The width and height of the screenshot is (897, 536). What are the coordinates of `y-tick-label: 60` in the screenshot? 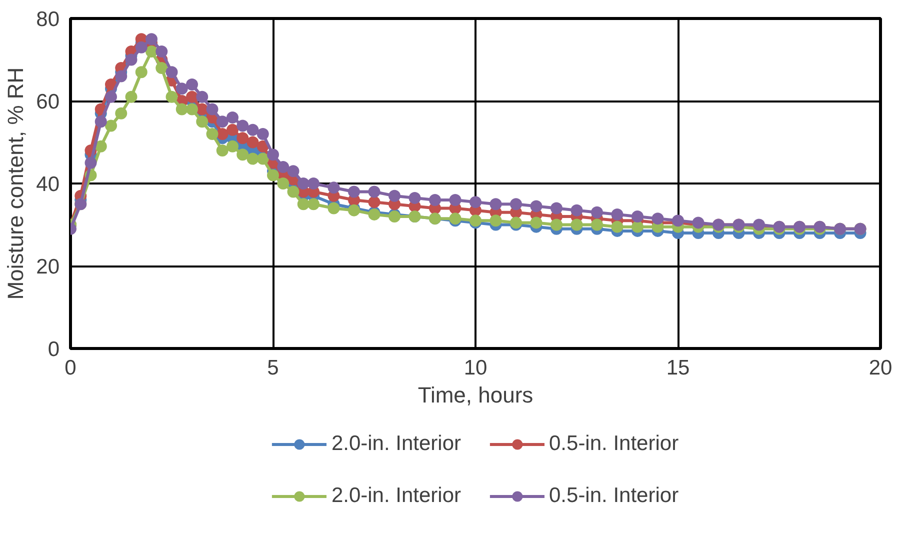 It's located at (48, 102).